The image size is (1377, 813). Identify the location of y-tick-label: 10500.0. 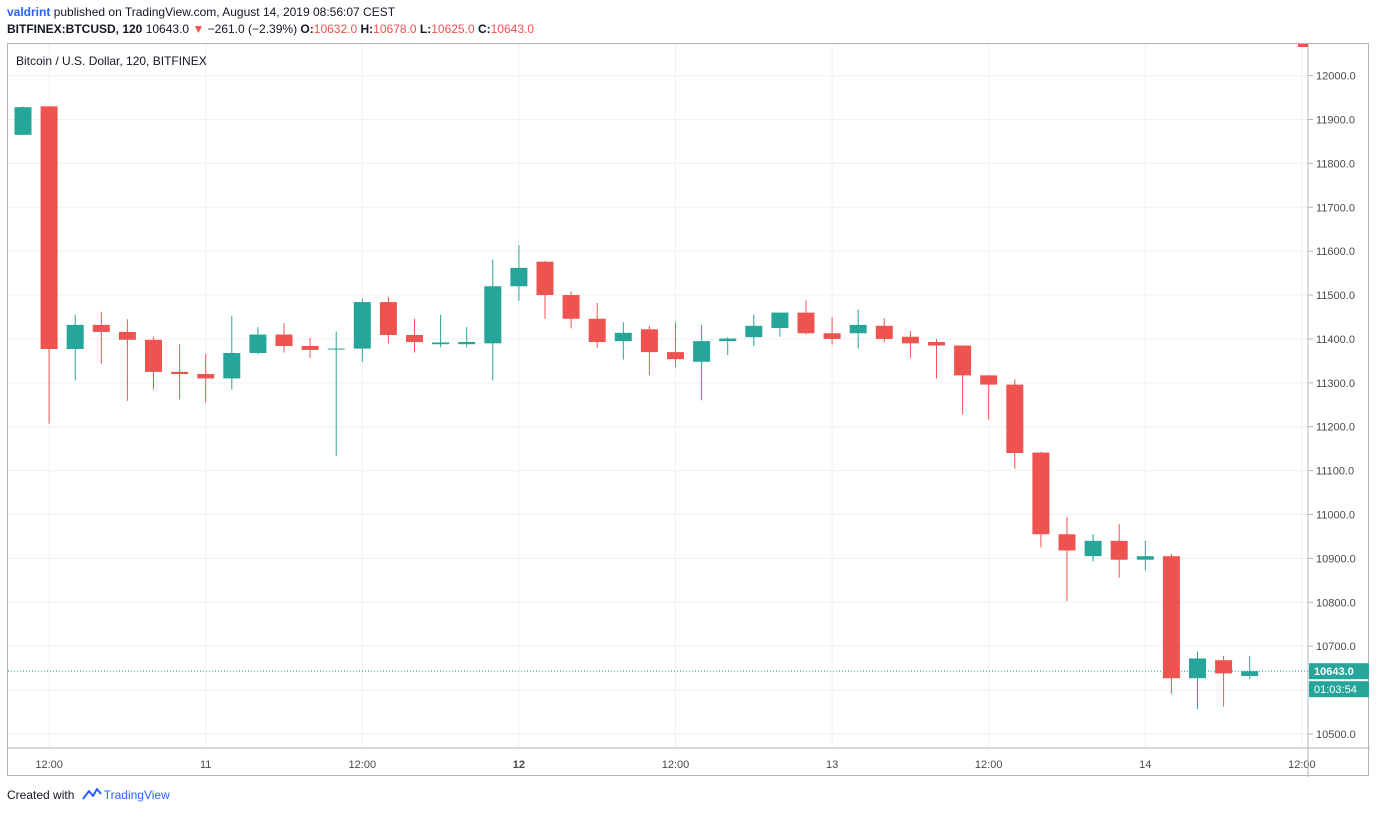
(1336, 735).